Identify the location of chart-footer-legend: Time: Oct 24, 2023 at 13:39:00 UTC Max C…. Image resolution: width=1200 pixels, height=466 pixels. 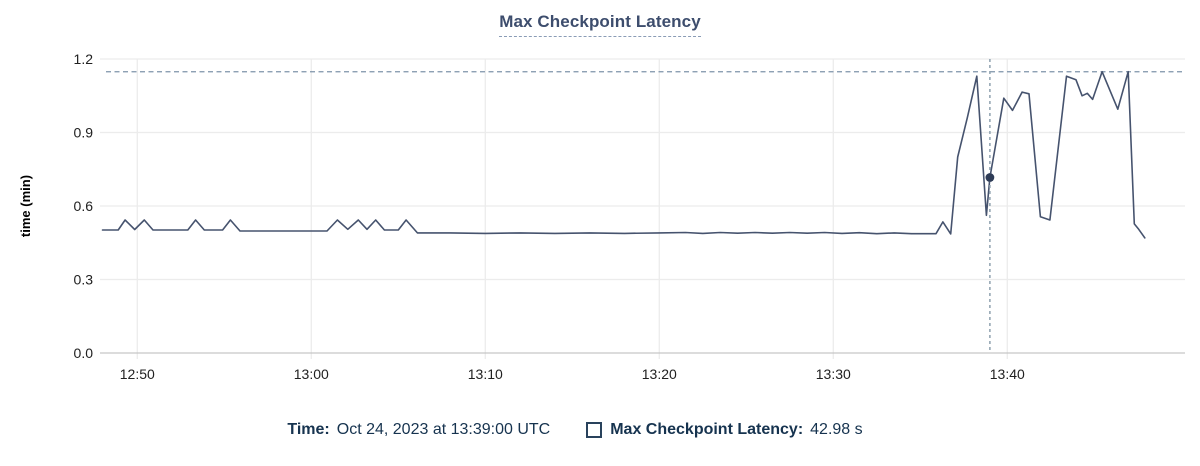
(587, 430).